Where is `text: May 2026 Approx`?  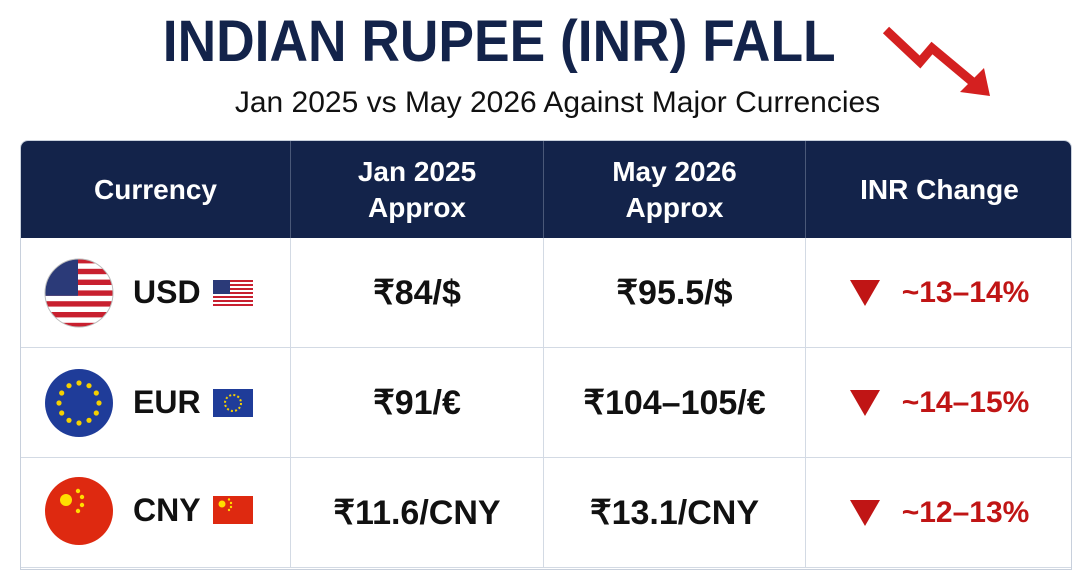
text: May 2026 Approx is located at coordinates (674, 189).